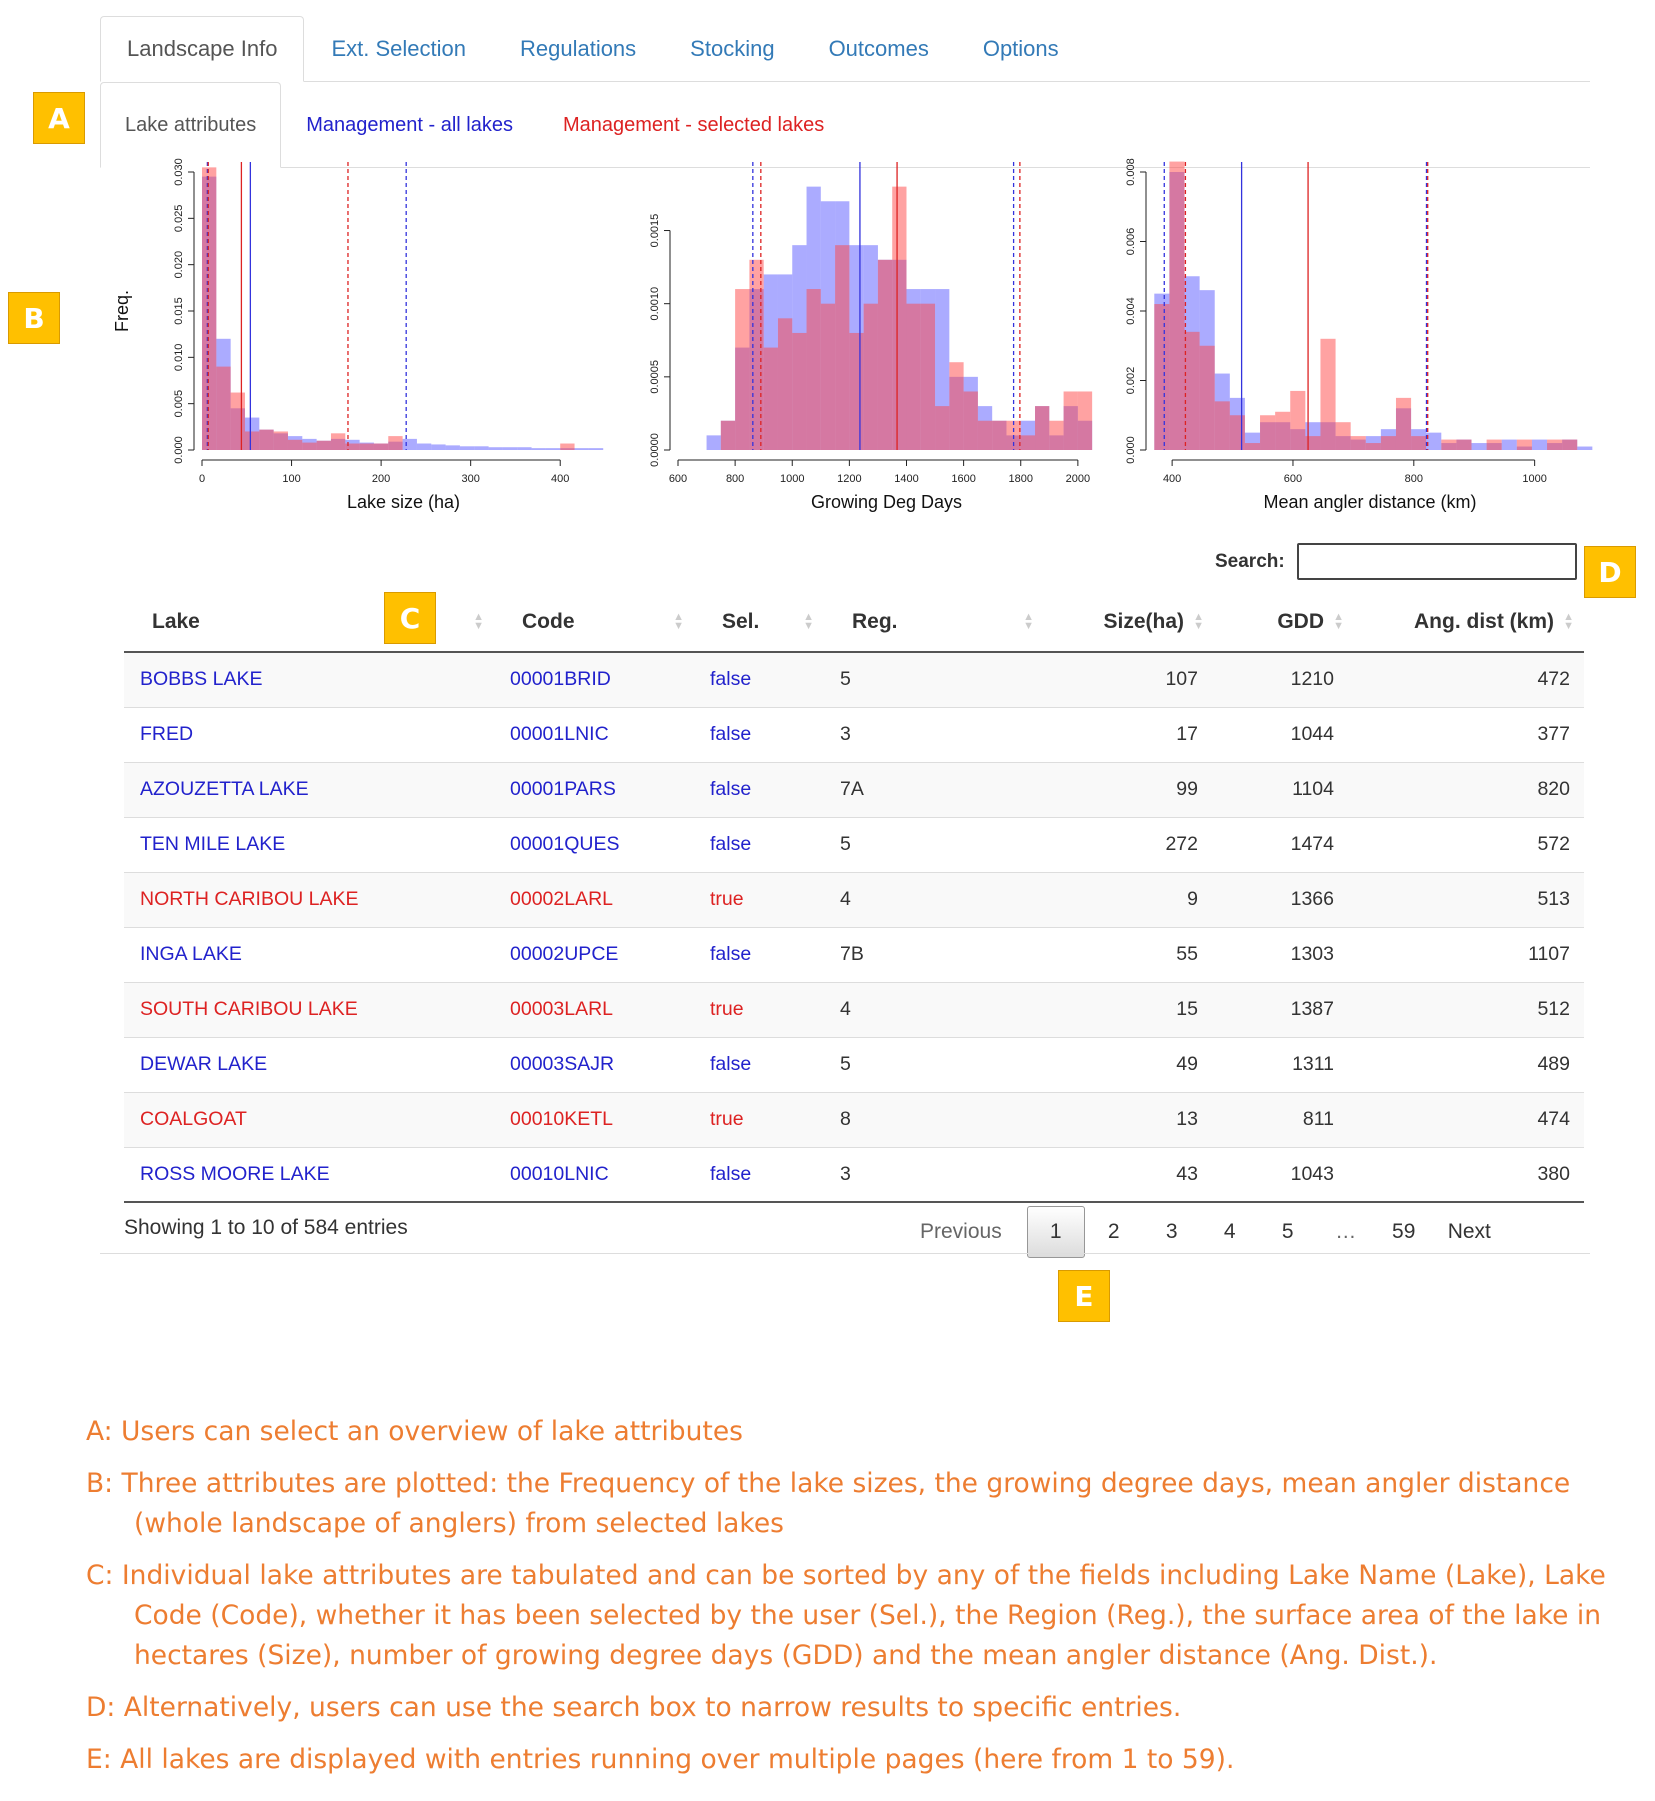 Image resolution: width=1655 pixels, height=1801 pixels. I want to click on x-tick-label: 0, so click(202, 479).